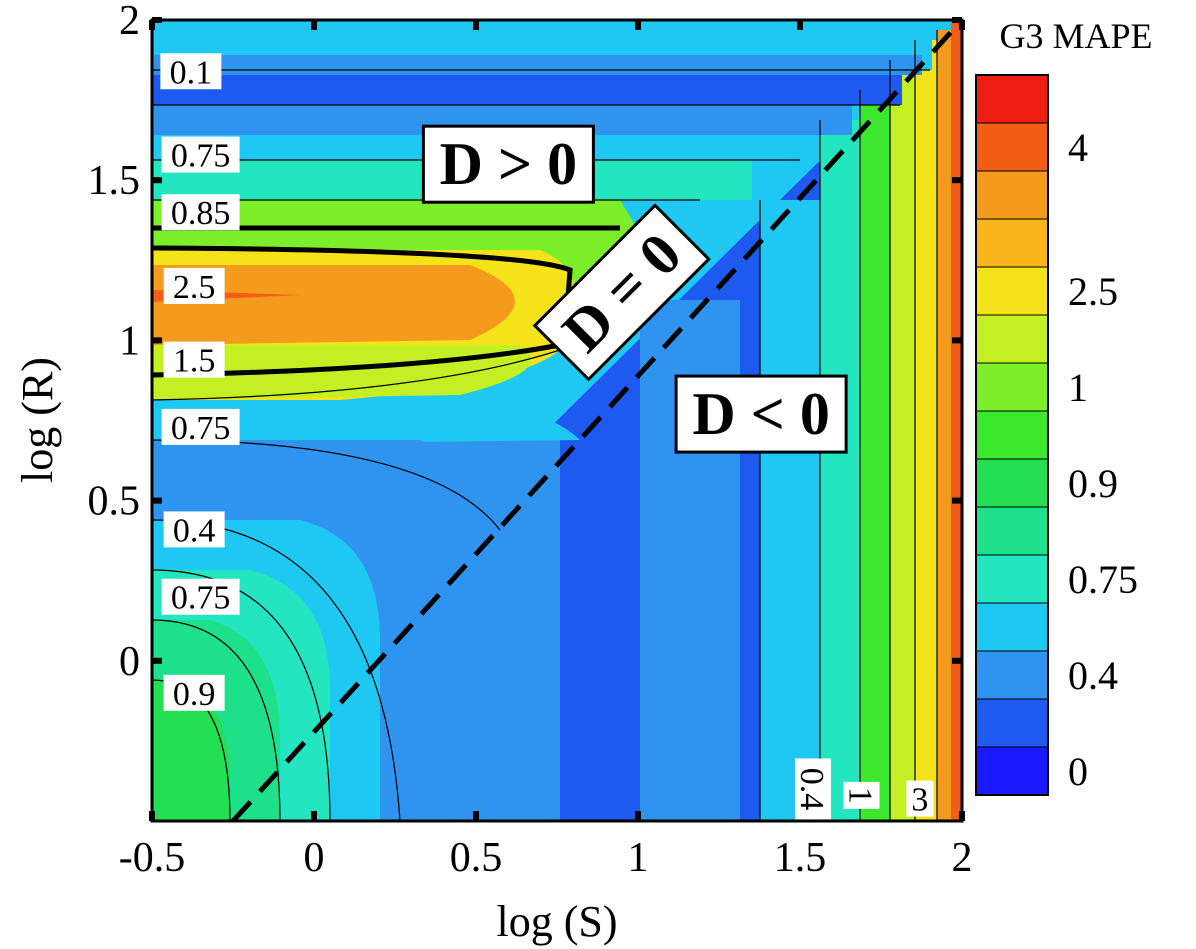  I want to click on x-tick-label: -0.5, so click(152, 858).